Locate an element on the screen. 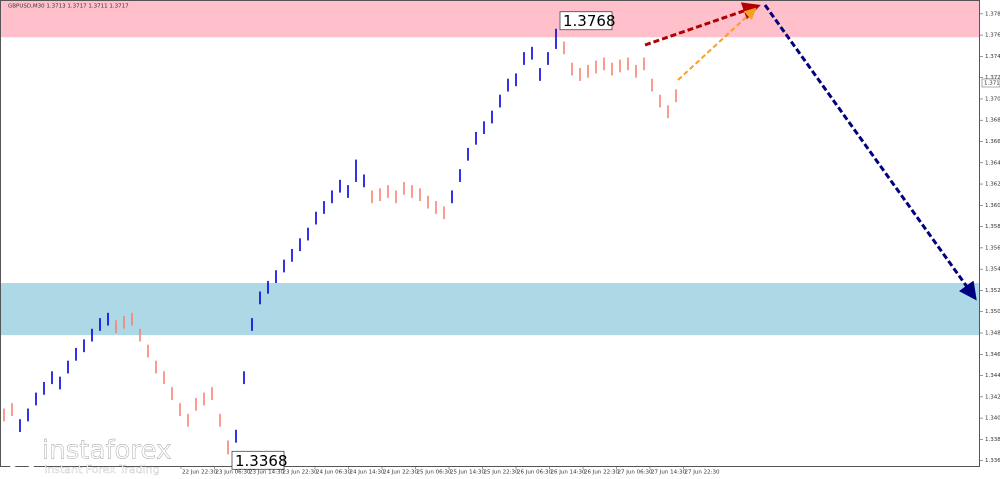 This screenshot has width=1000, height=479. y-tick-label: 1.3482 is located at coordinates (992, 334).